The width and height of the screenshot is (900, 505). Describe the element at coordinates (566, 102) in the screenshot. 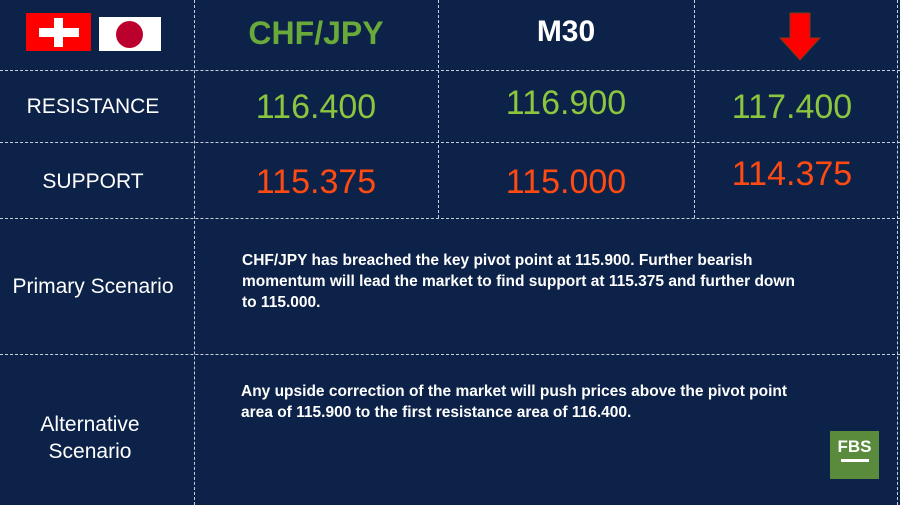

I see `resistance-2: 116.900` at that location.